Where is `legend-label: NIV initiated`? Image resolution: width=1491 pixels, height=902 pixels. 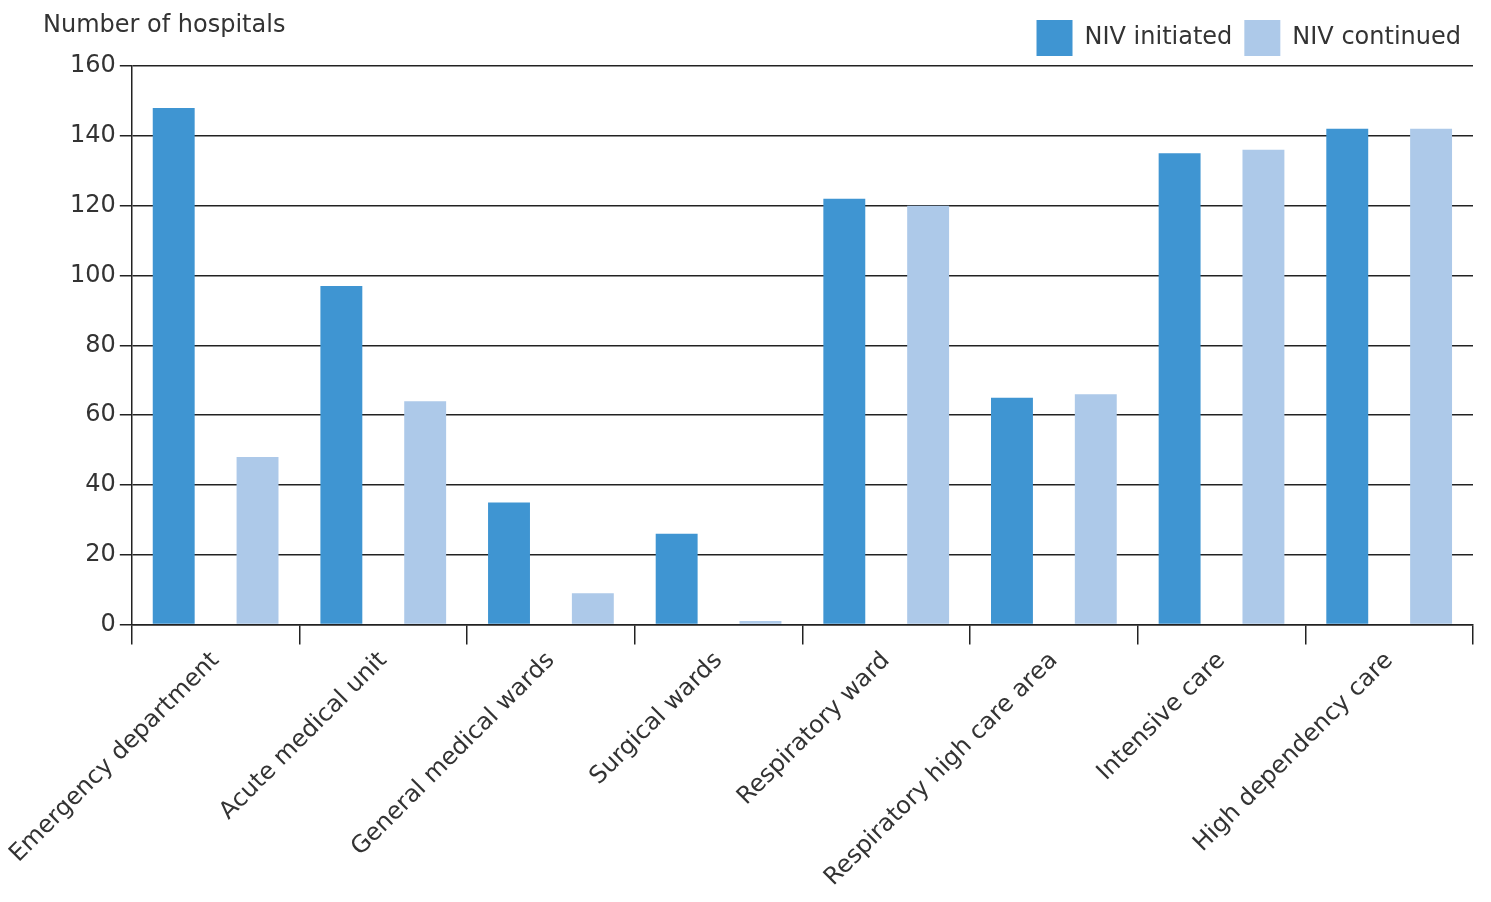 legend-label: NIV initiated is located at coordinates (1158, 36).